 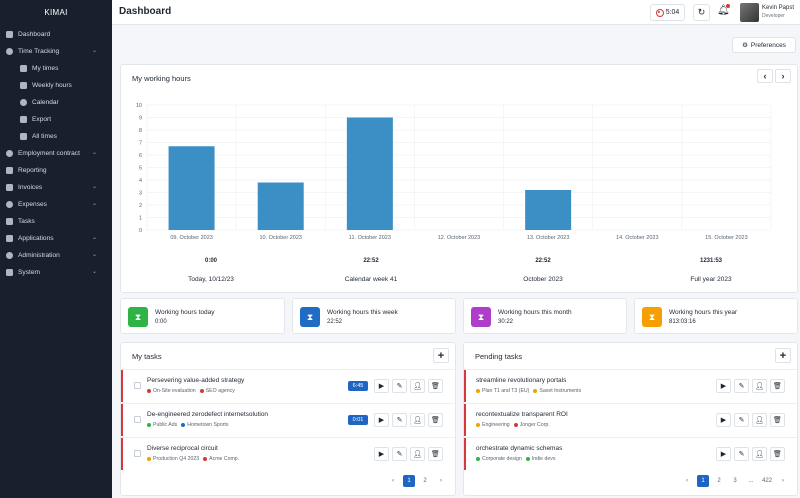 What do you see at coordinates (94, 153) in the screenshot?
I see `chevron-down-icon: ⌄` at bounding box center [94, 153].